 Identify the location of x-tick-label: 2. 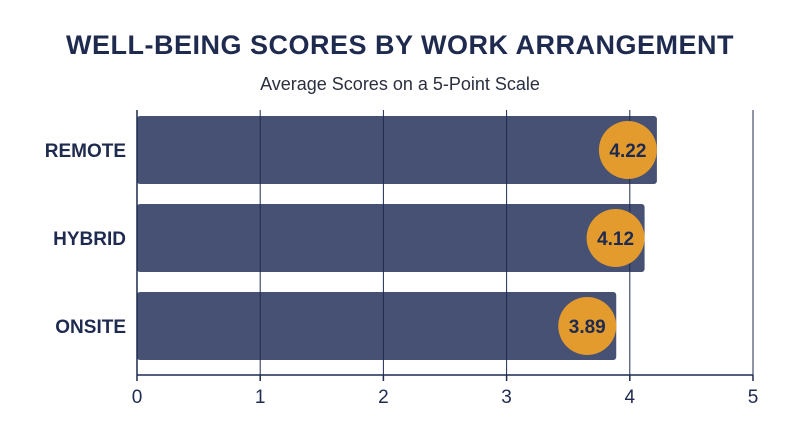
(383, 397).